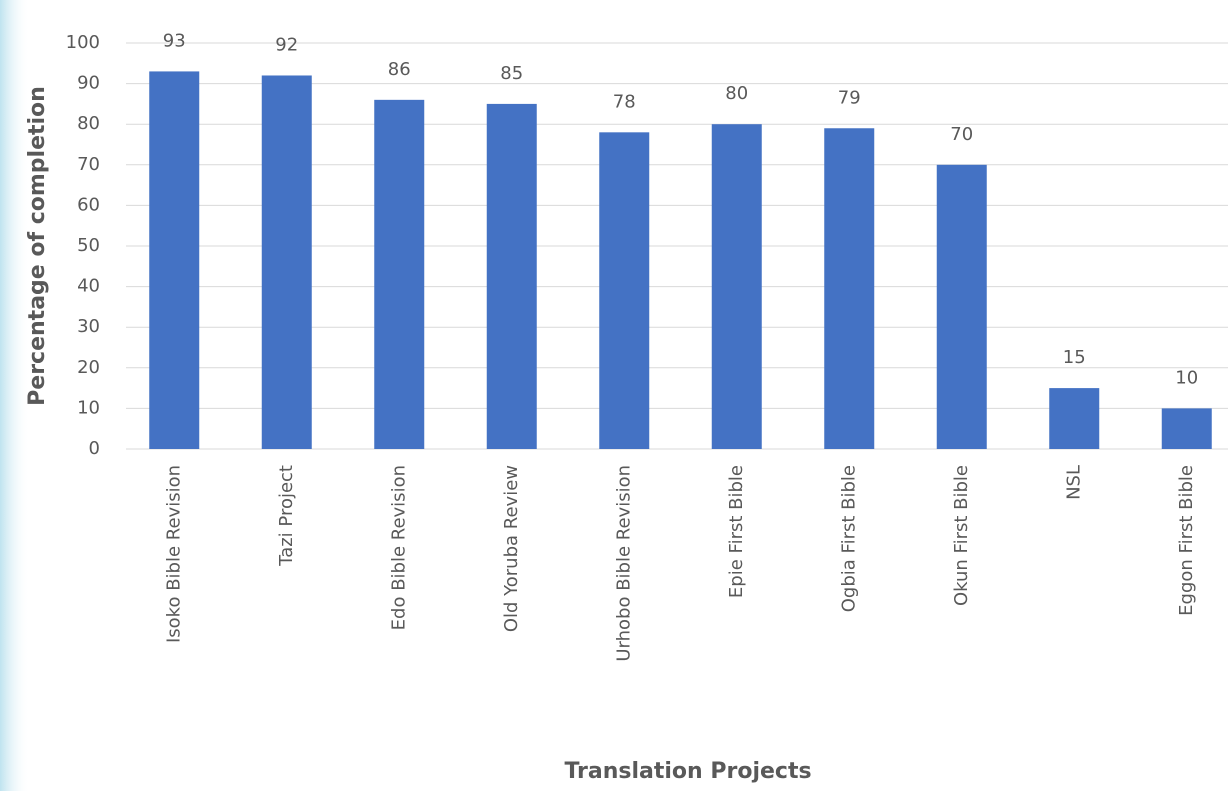 This screenshot has width=1228, height=791. I want to click on x-tick-label: Urhobo Bible Revision, so click(623, 563).